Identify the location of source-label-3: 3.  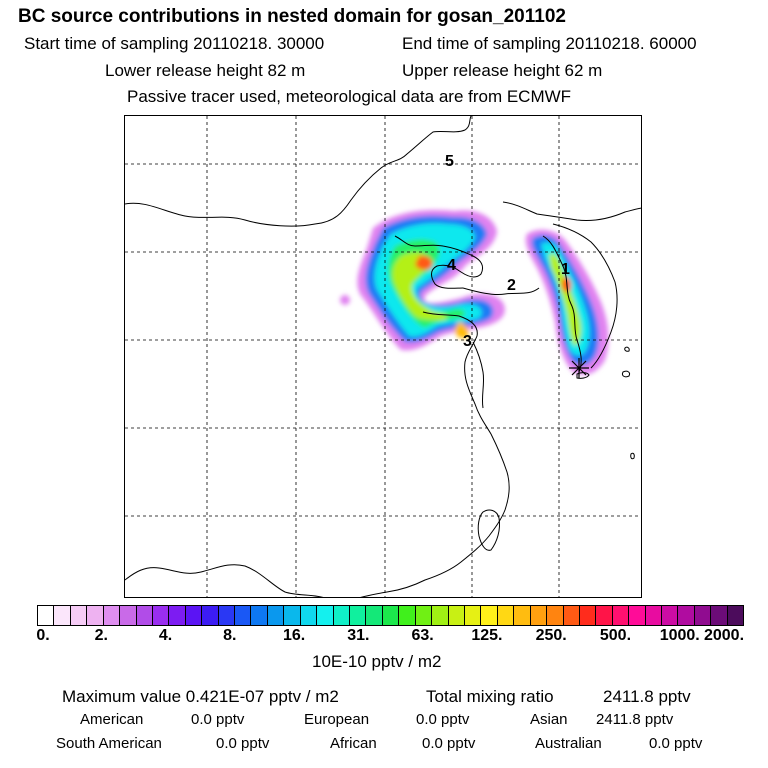
(467, 341).